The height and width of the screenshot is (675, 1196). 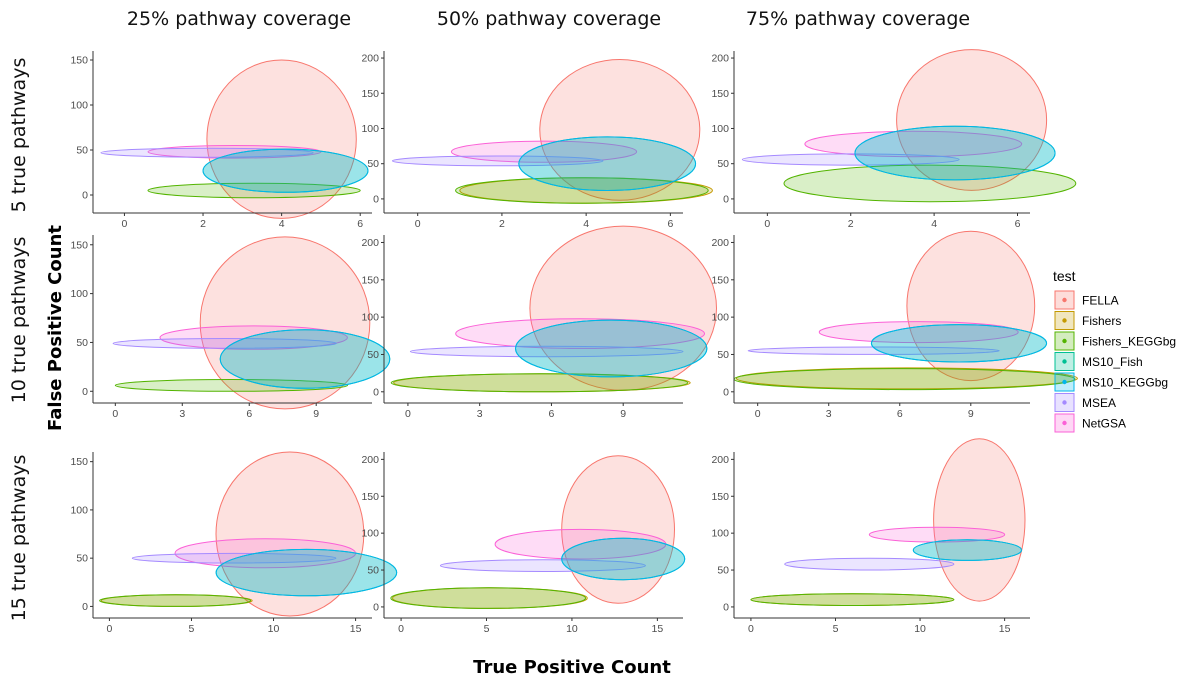 I want to click on panel-r0-c0: 0 2 4 6 0 50 100 150, so click(x=221, y=140).